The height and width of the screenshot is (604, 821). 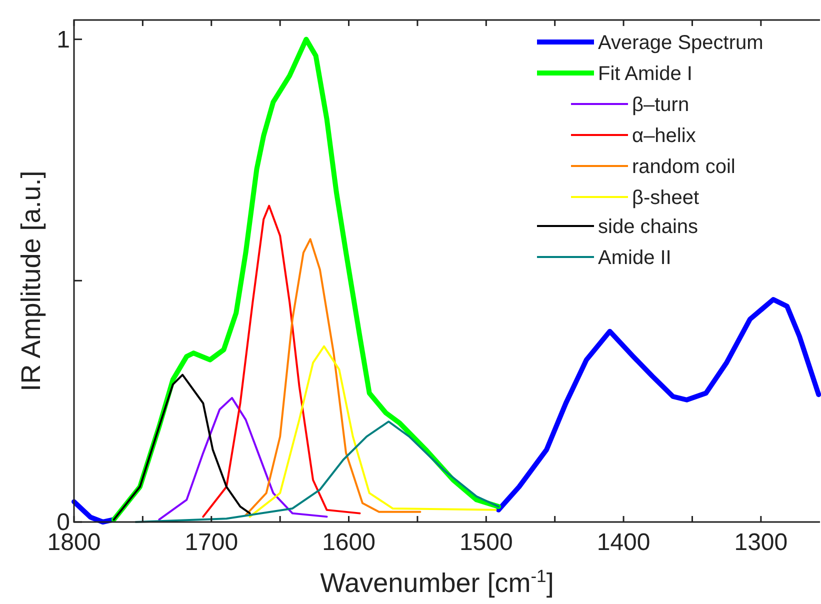 I want to click on legend-label: α–helix, so click(x=664, y=136).